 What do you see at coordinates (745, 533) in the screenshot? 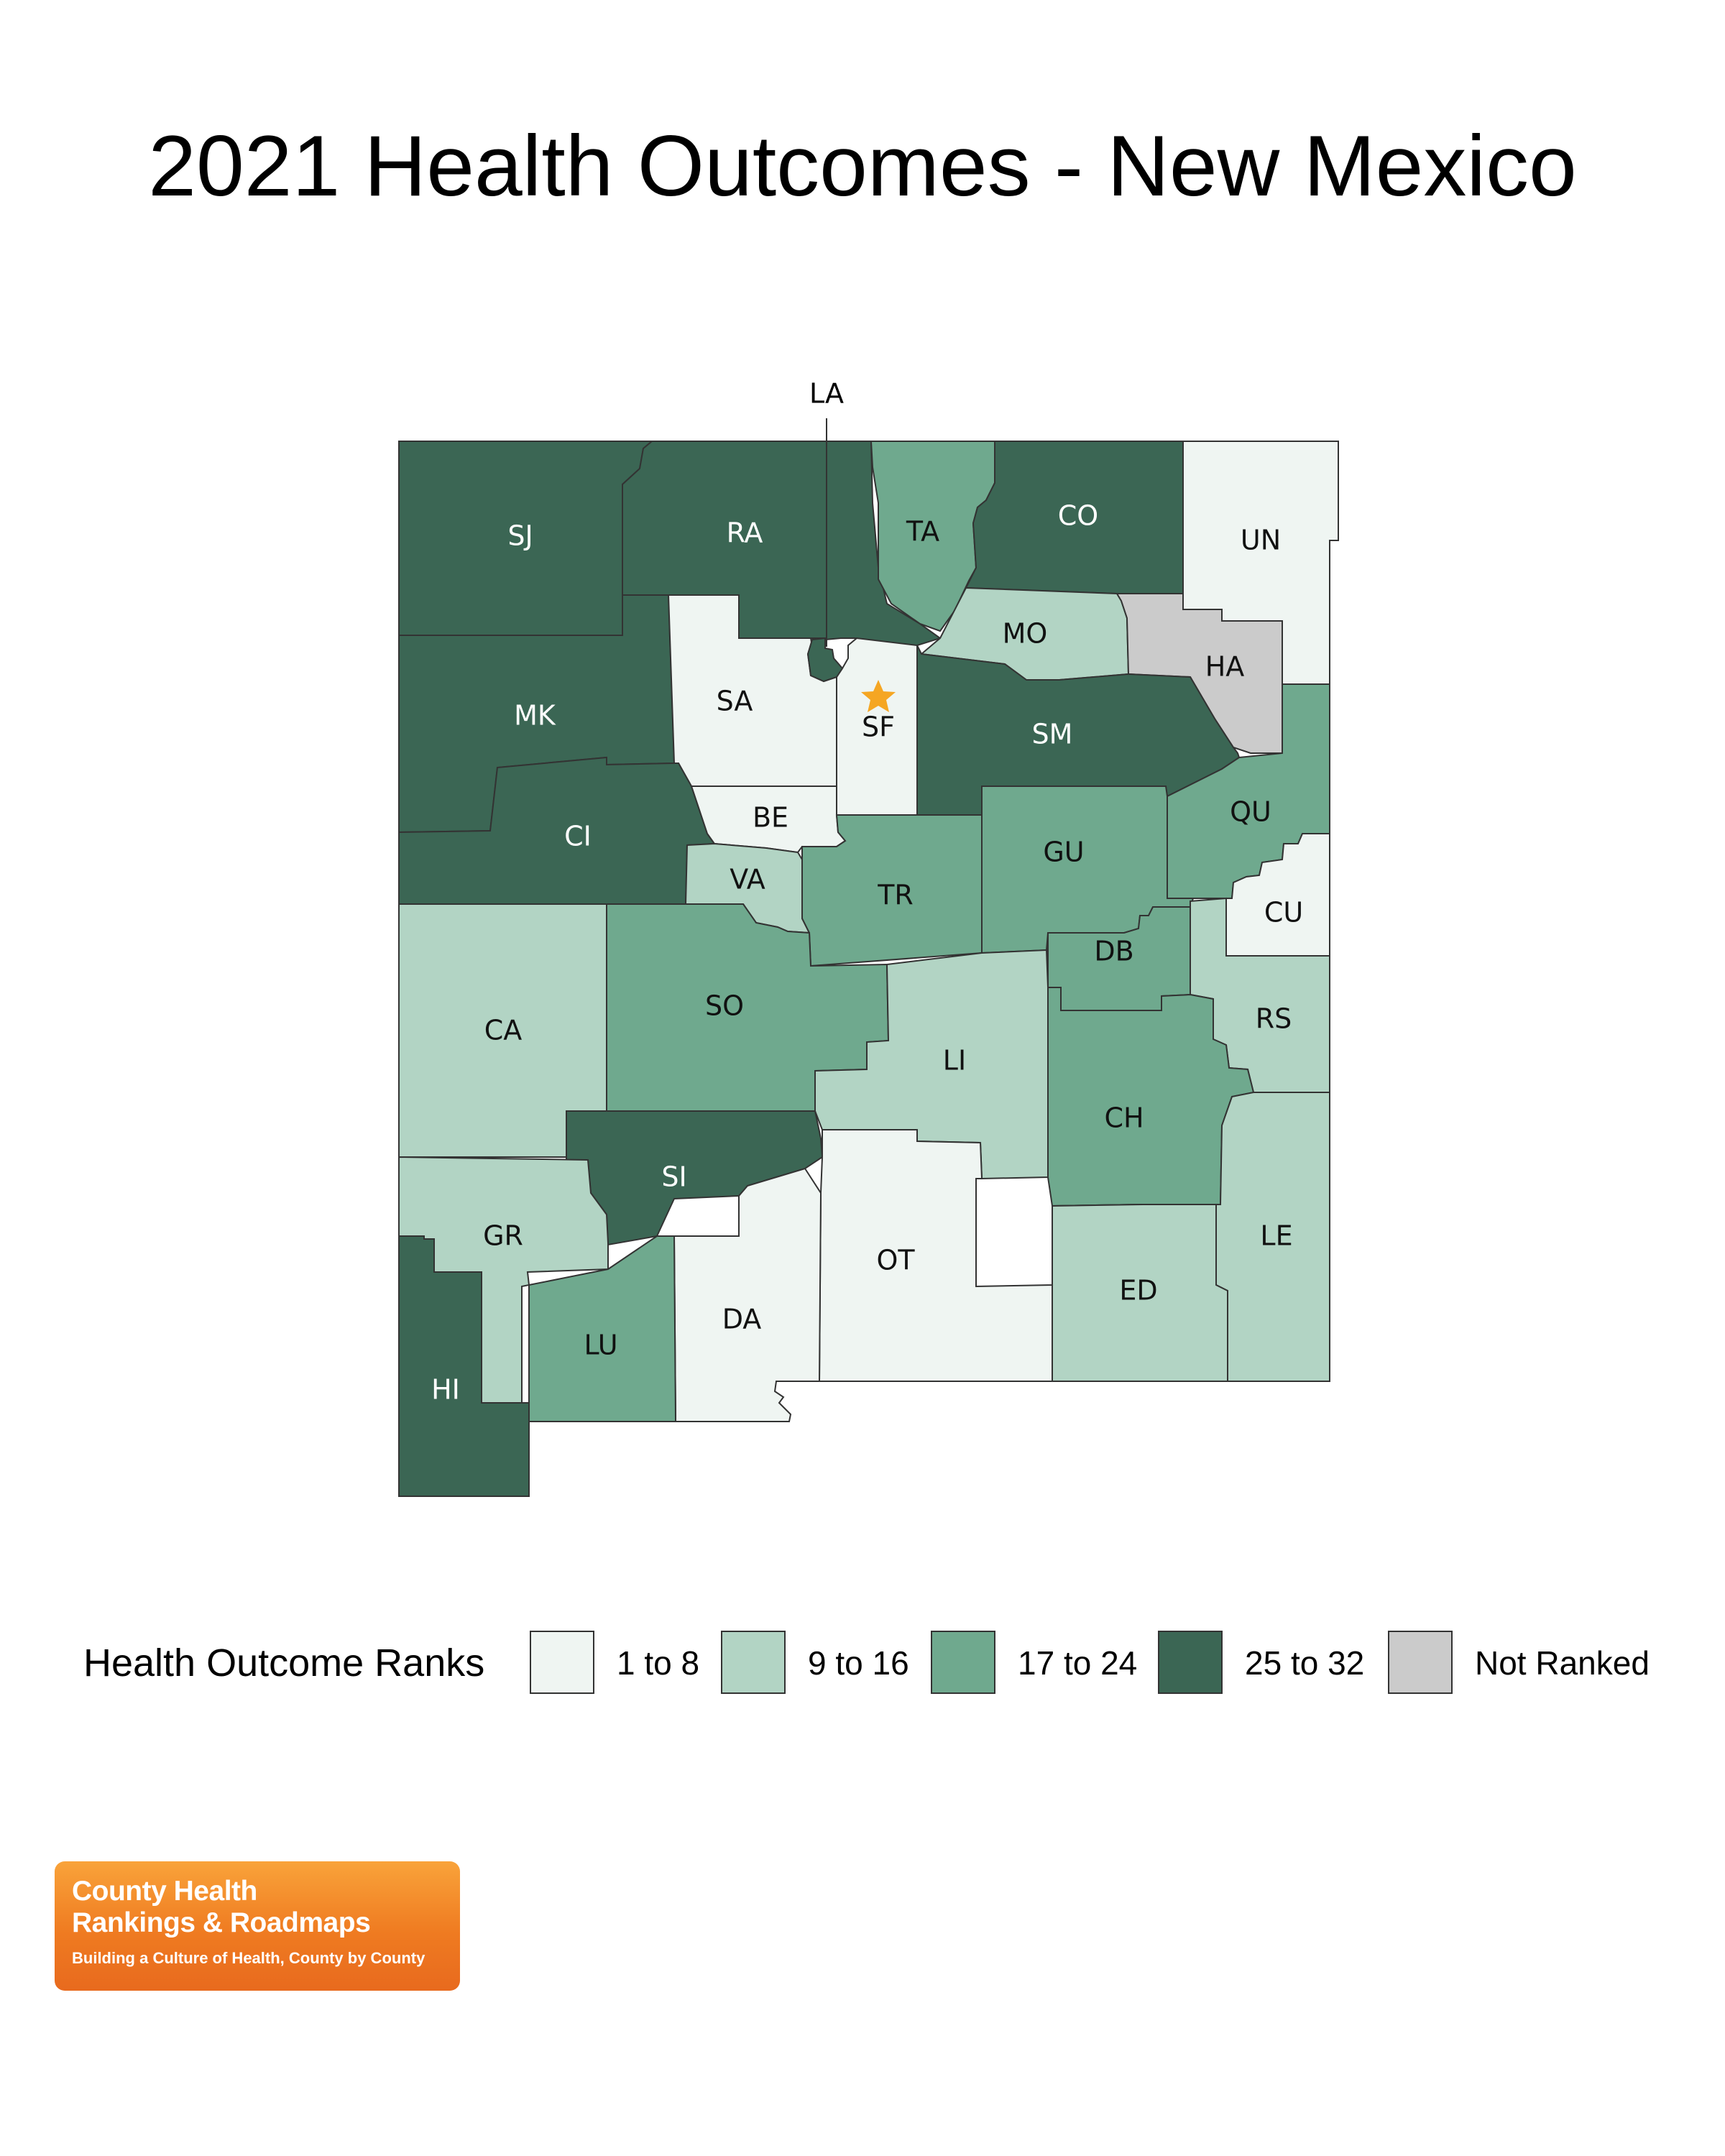
I see `label-ra: RA` at bounding box center [745, 533].